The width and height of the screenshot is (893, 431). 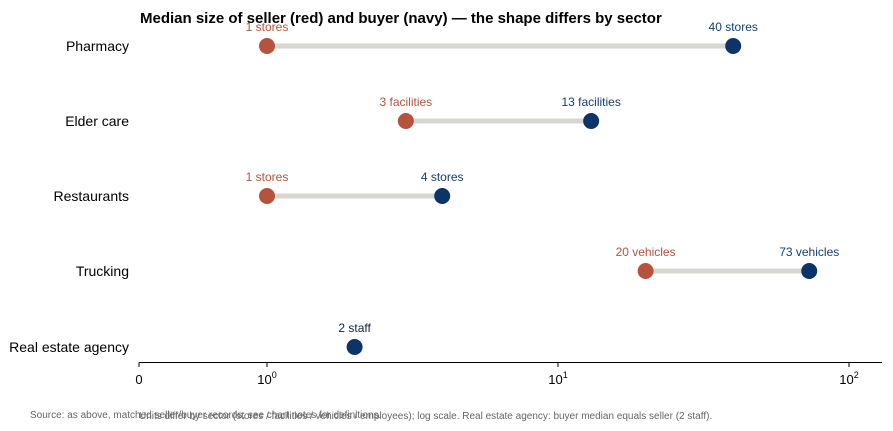 I want to click on category-label: Trucking, so click(x=102, y=271).